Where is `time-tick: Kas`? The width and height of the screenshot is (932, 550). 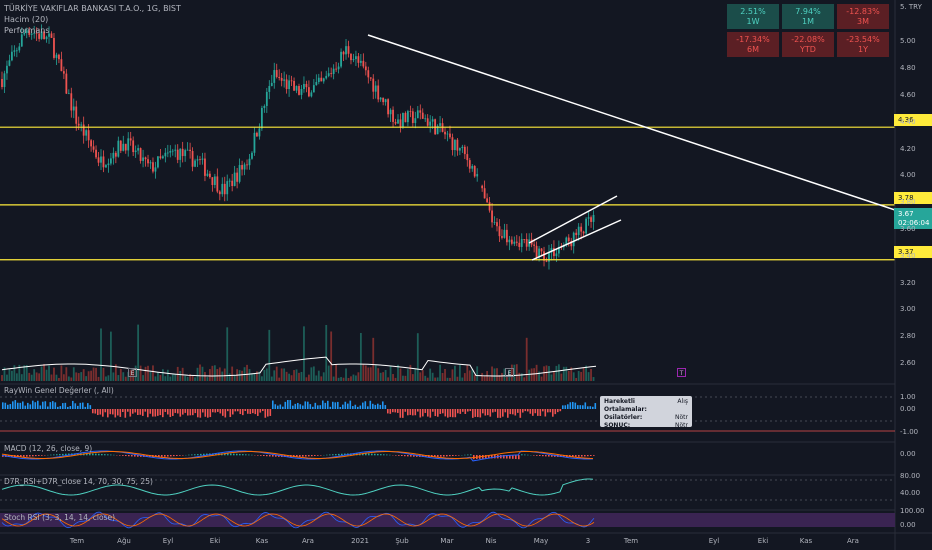
time-tick: Kas is located at coordinates (262, 541).